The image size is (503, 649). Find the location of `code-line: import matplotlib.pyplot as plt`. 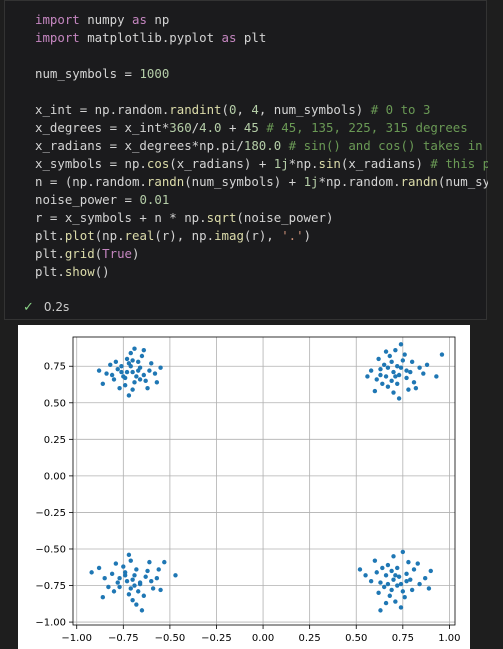

code-line: import matplotlib.pyplot as plt is located at coordinates (151, 37).